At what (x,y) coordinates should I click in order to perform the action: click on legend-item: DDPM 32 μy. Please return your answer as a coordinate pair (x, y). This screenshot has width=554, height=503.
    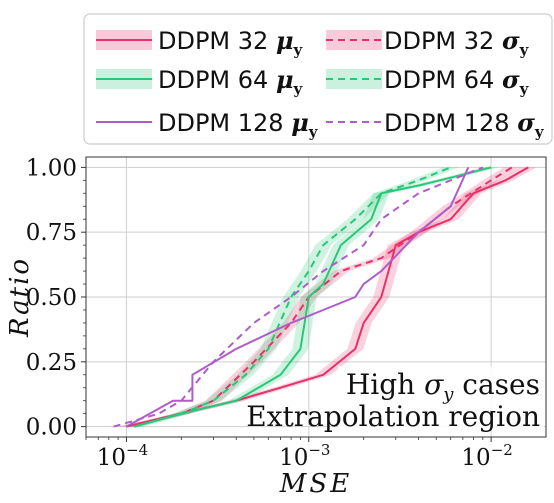
    Looking at the image, I should click on (200, 42).